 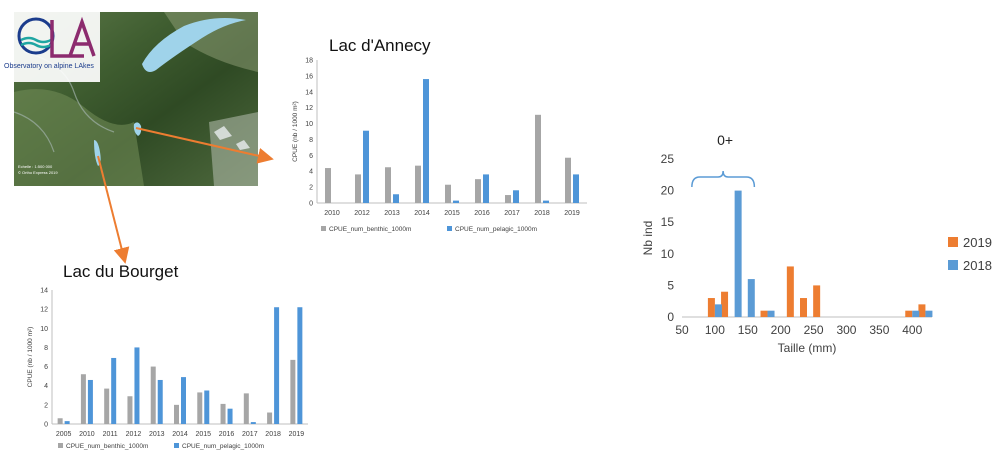 What do you see at coordinates (300, 365) in the screenshot?
I see `bar-pelagic-2019` at bounding box center [300, 365].